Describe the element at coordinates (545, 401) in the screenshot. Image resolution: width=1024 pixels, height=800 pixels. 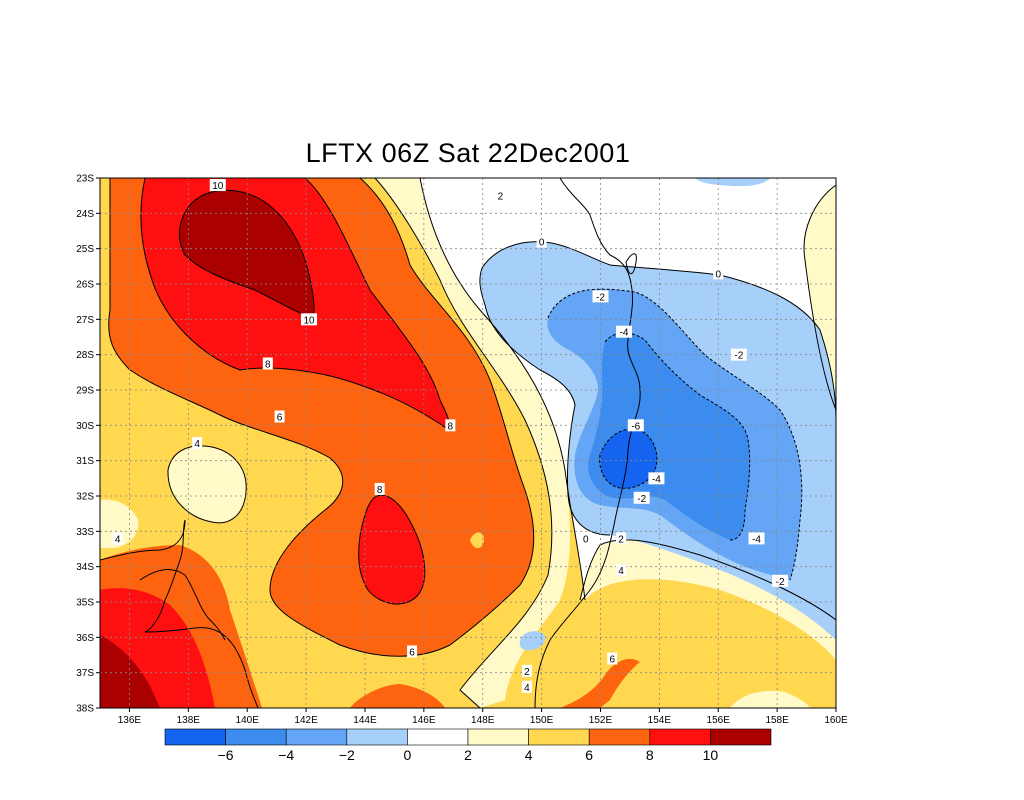
I see `contour-line-0-west` at that location.